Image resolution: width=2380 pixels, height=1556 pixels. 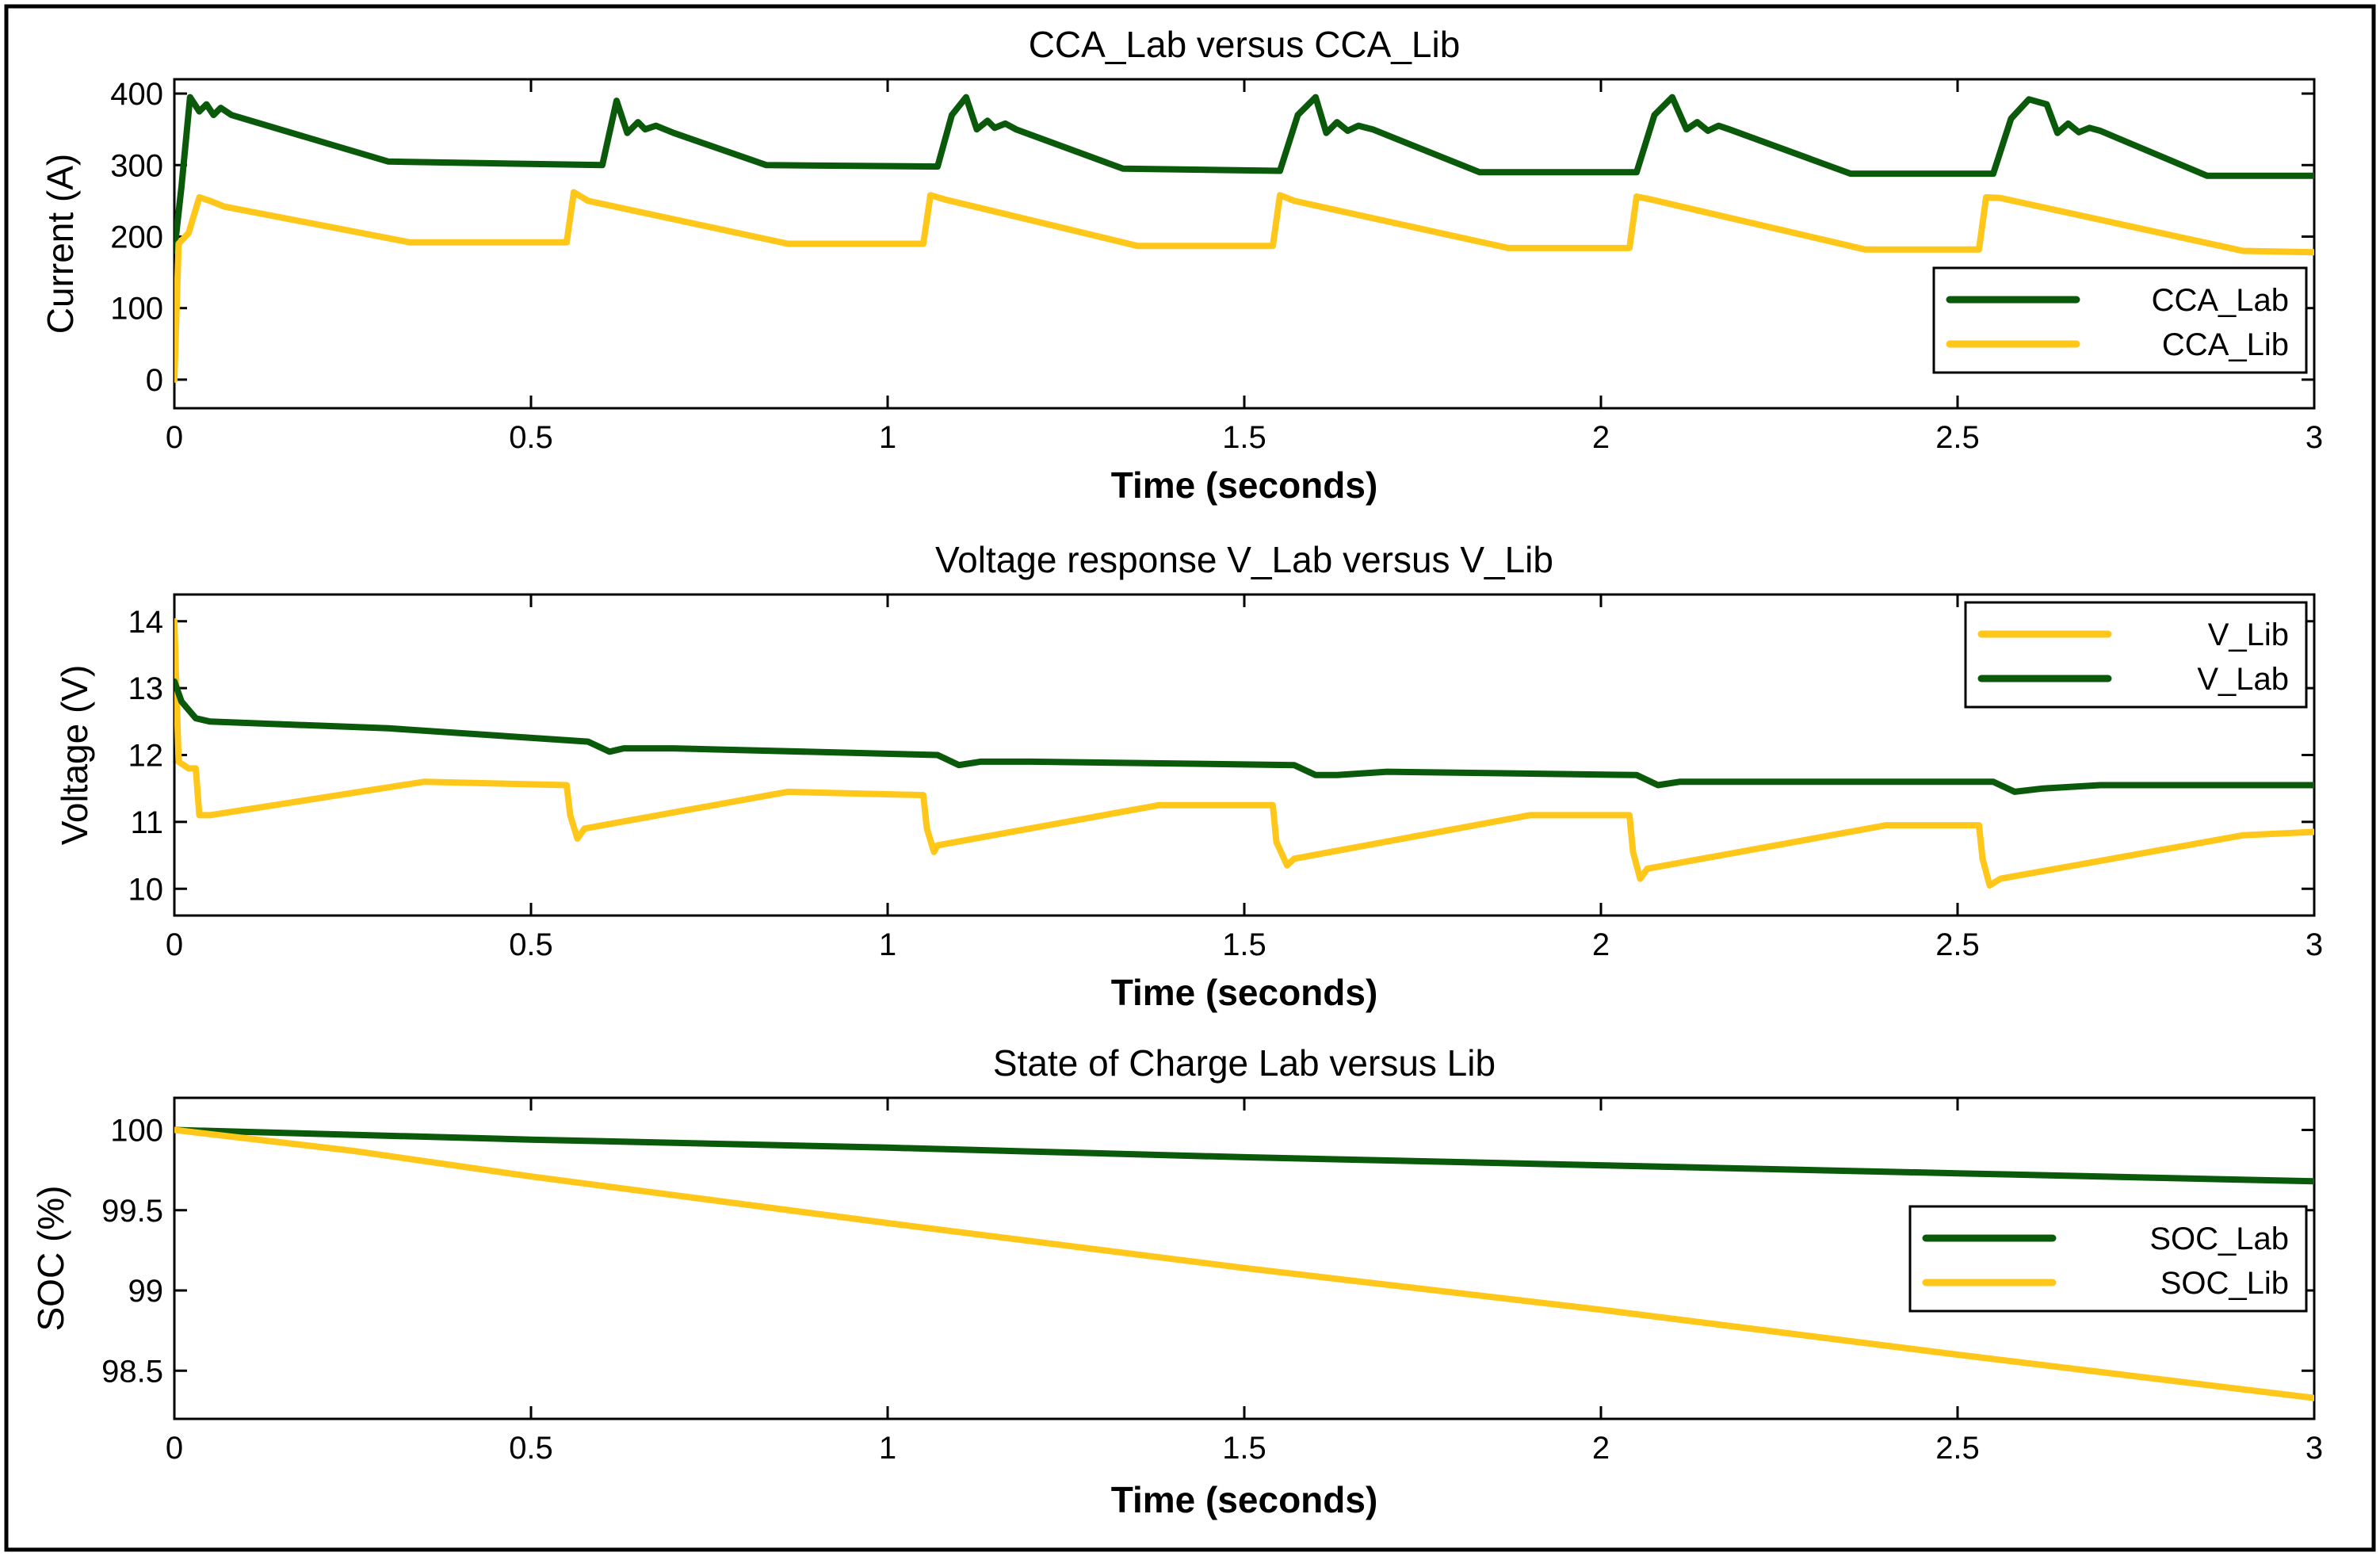 What do you see at coordinates (2224, 1284) in the screenshot?
I see `legend-label: SOC_Lib` at bounding box center [2224, 1284].